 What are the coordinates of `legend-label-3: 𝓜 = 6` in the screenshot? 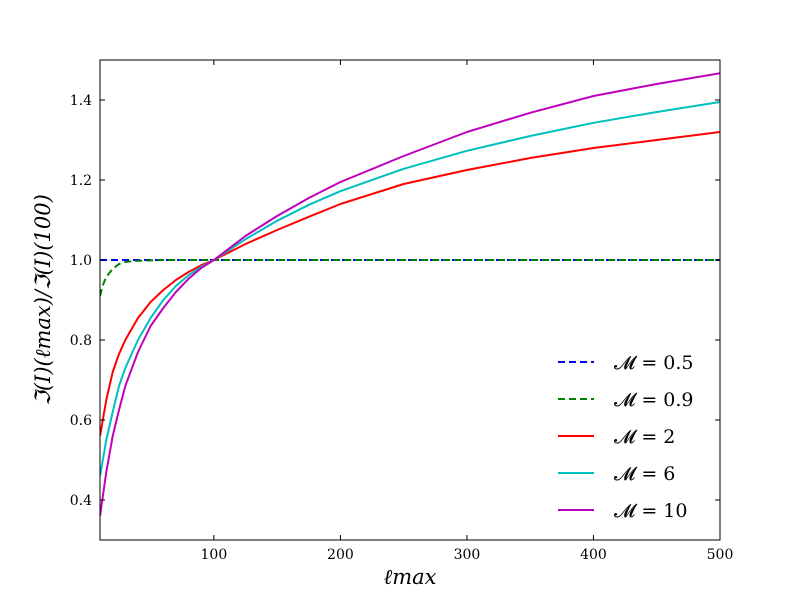 It's located at (644, 474).